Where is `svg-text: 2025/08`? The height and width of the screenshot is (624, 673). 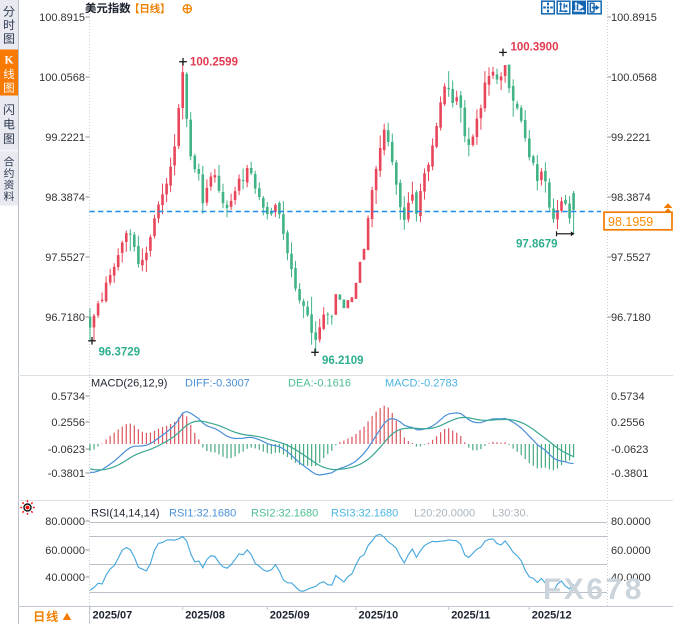 svg-text: 2025/08 is located at coordinates (205, 616).